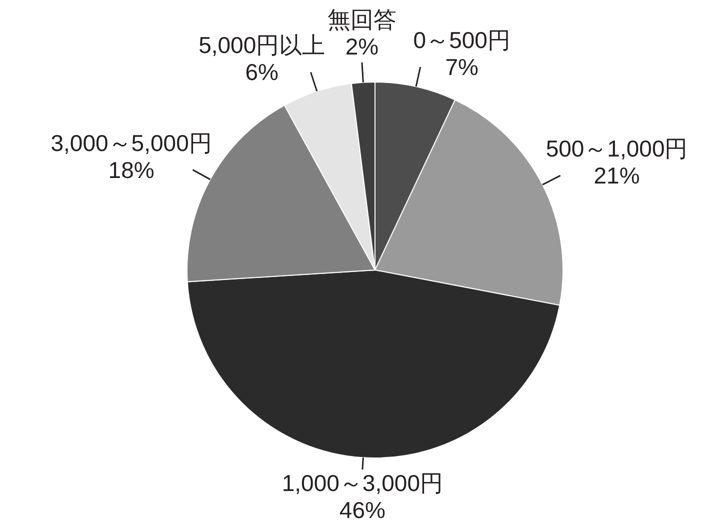 The height and width of the screenshot is (527, 708). What do you see at coordinates (131, 143) in the screenshot?
I see `slice-label: 3,000～5,000円` at bounding box center [131, 143].